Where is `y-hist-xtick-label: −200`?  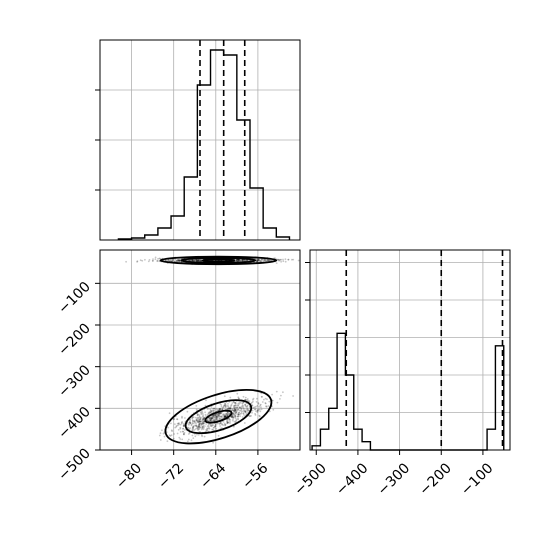
y-hist-xtick-label: −200 is located at coordinates (435, 479).